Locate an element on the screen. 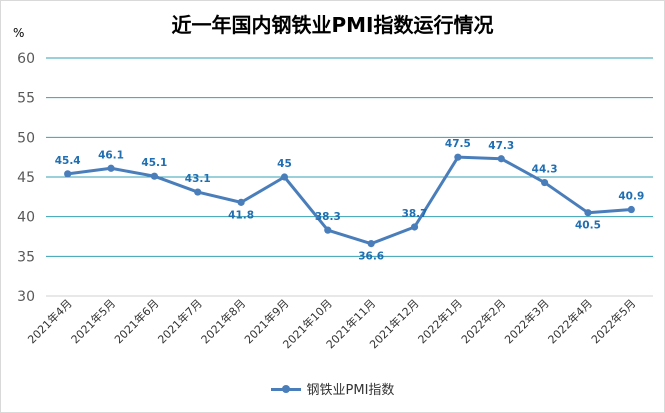 This screenshot has height=413, width=665. data-label: 47.5 is located at coordinates (458, 144).